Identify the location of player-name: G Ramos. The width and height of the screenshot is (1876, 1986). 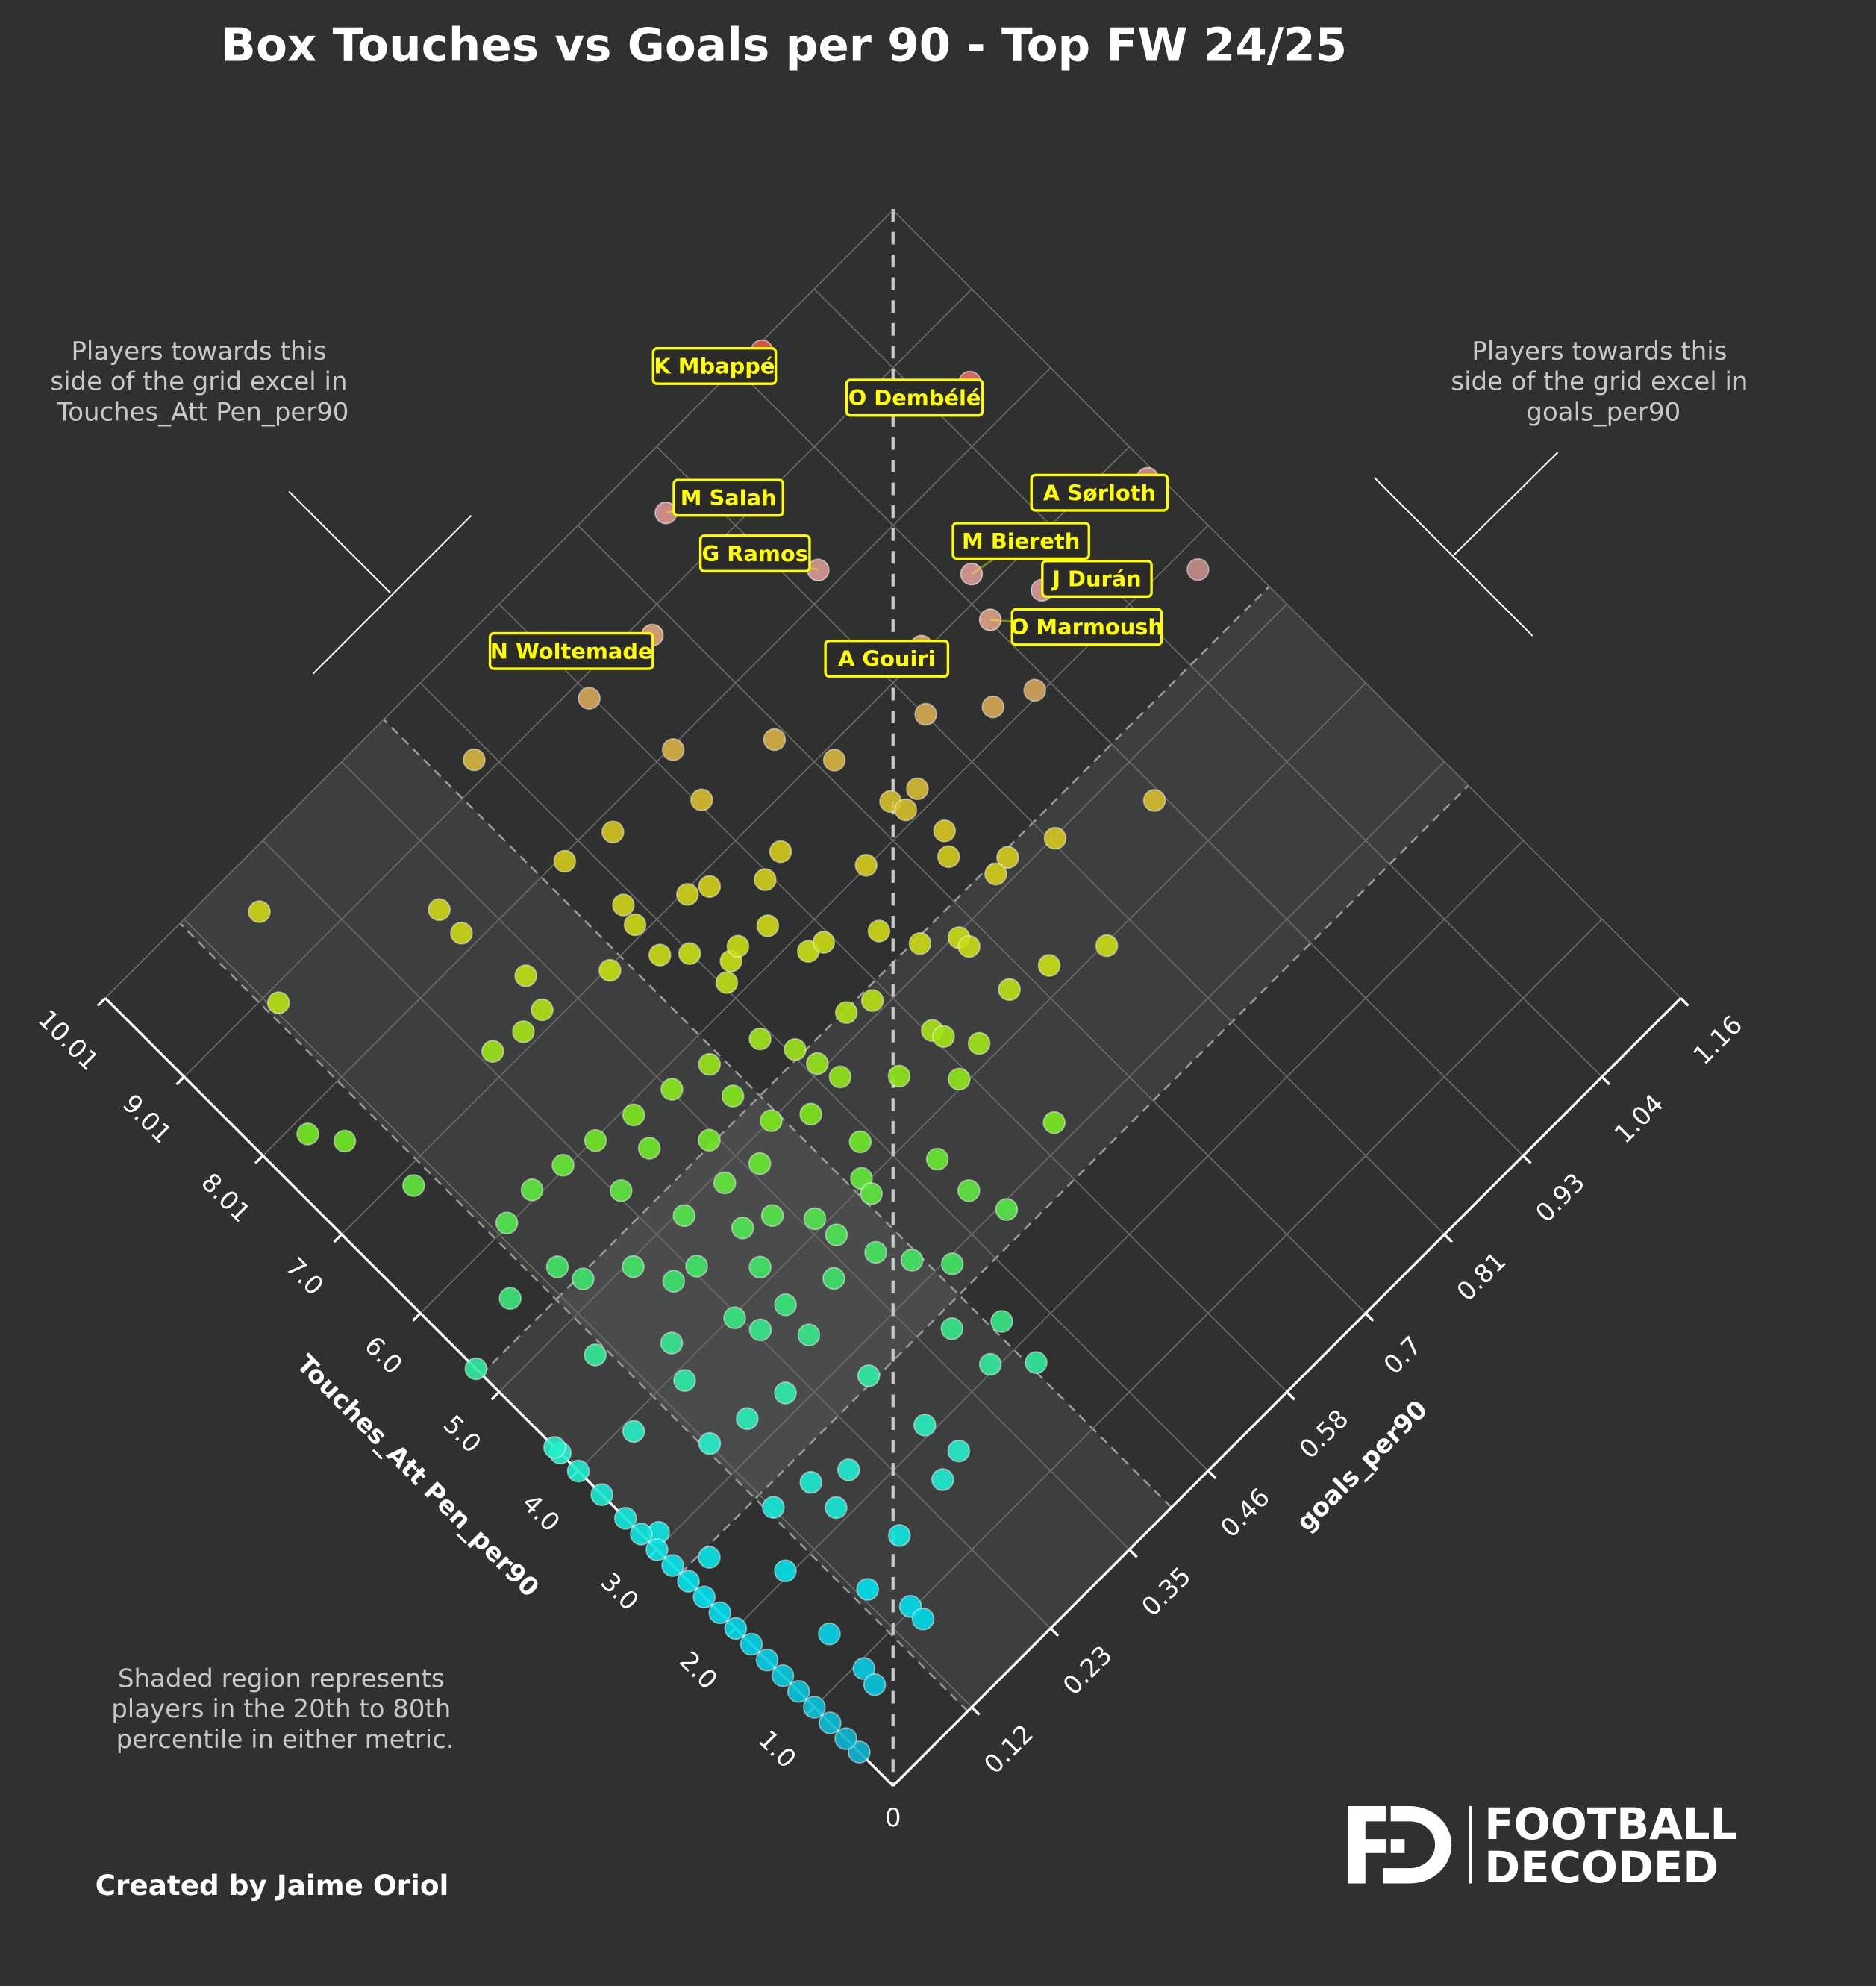
(755, 553).